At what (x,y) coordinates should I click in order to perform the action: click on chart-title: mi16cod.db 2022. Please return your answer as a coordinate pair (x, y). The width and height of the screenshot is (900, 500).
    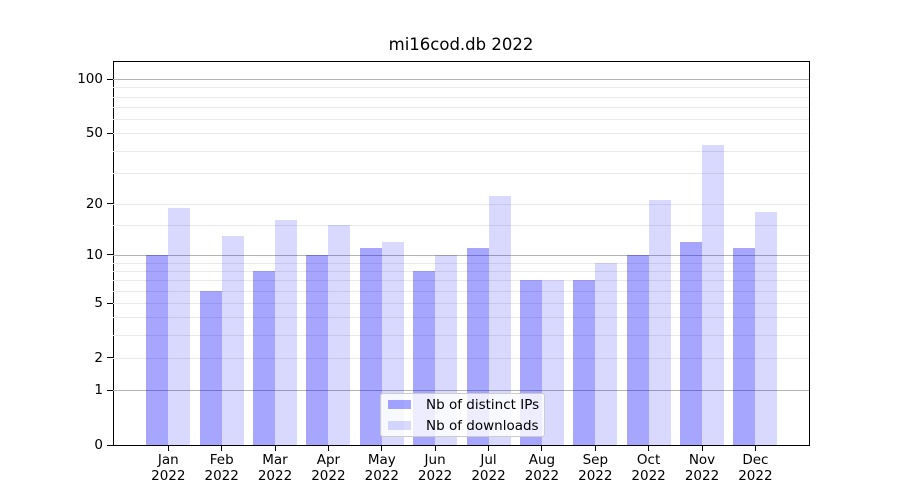
    Looking at the image, I should click on (461, 44).